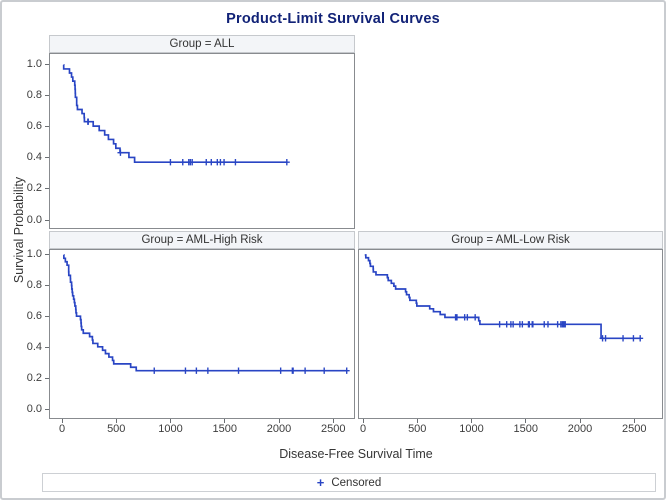  What do you see at coordinates (356, 482) in the screenshot?
I see `legend-censored-label: Censored` at bounding box center [356, 482].